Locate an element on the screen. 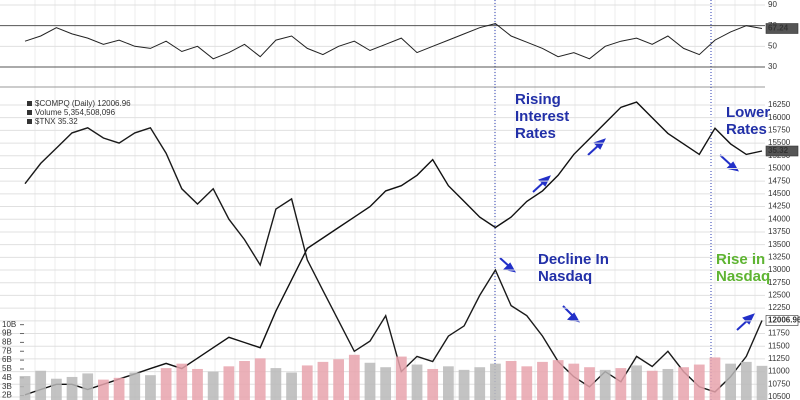 This screenshot has height=400, width=800. legend-name: Volume is located at coordinates (48, 112).